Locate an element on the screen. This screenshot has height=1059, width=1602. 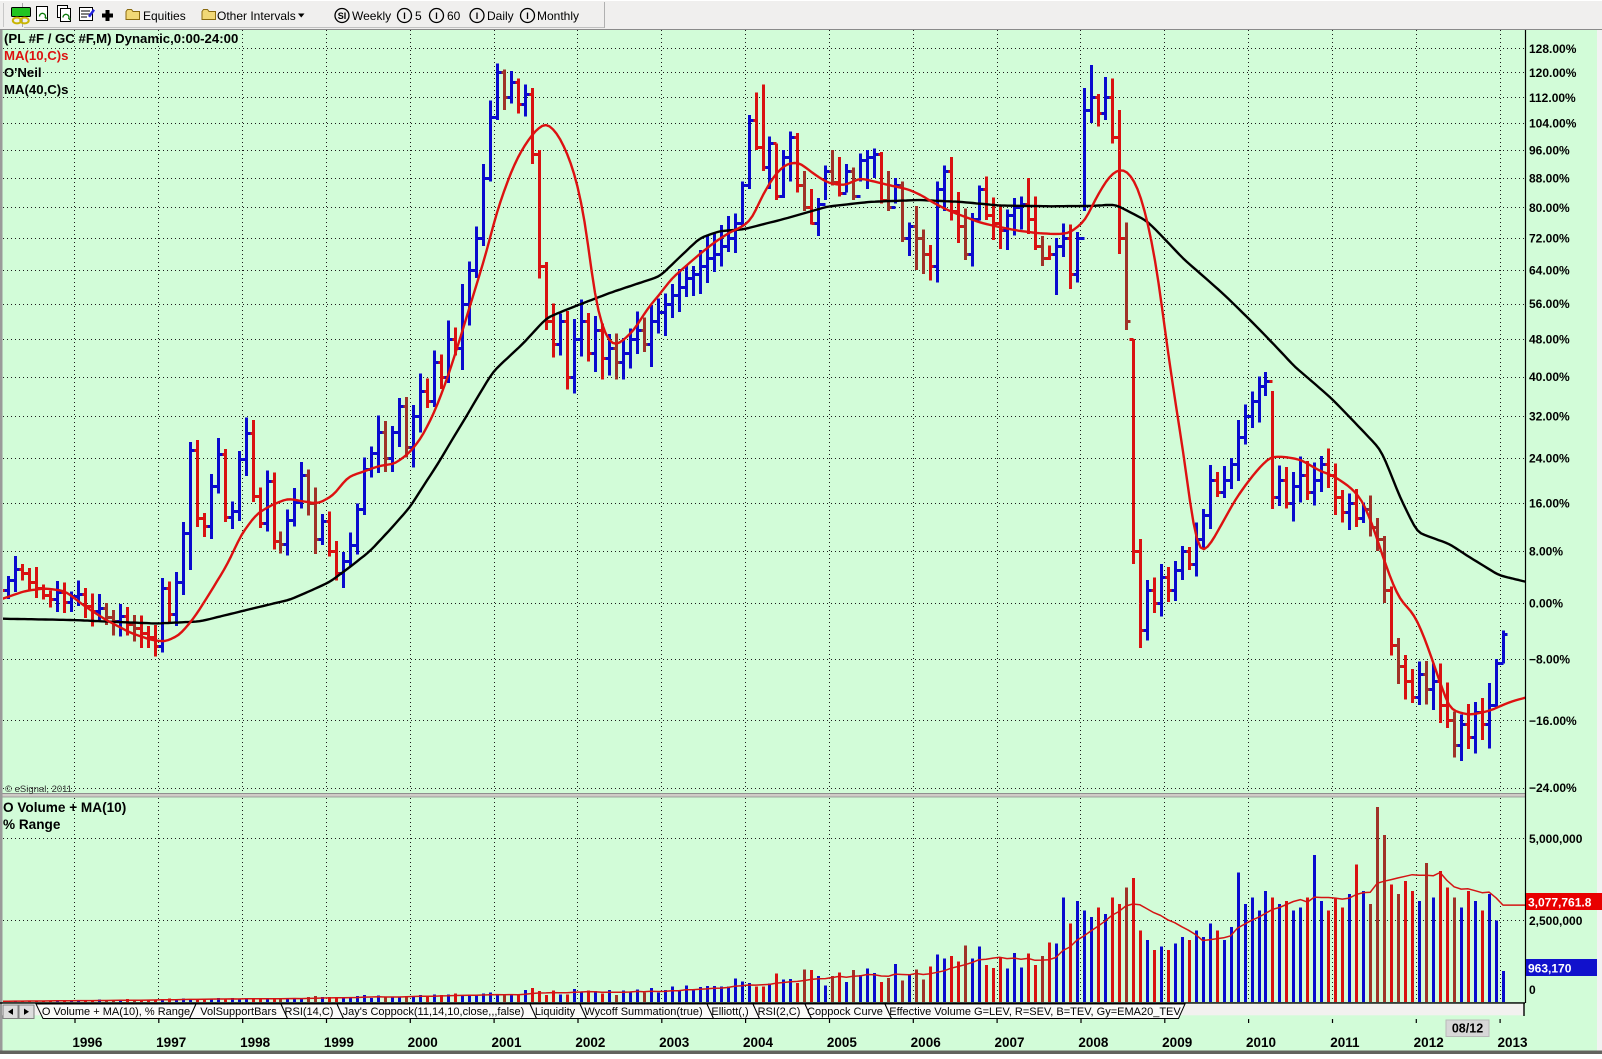
svg-text: 96.00% is located at coordinates (1549, 151).